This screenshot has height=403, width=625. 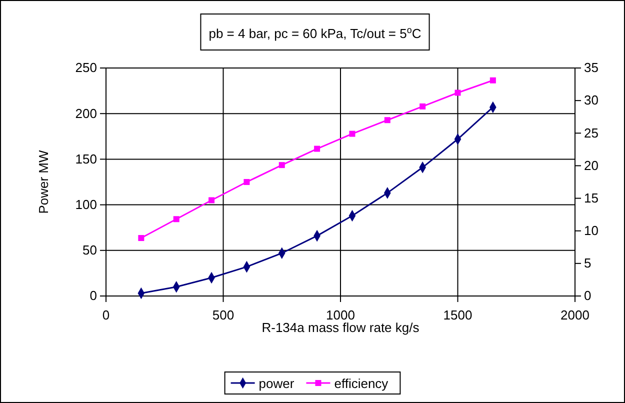 What do you see at coordinates (86, 204) in the screenshot?
I see `y-tick-label: 100` at bounding box center [86, 204].